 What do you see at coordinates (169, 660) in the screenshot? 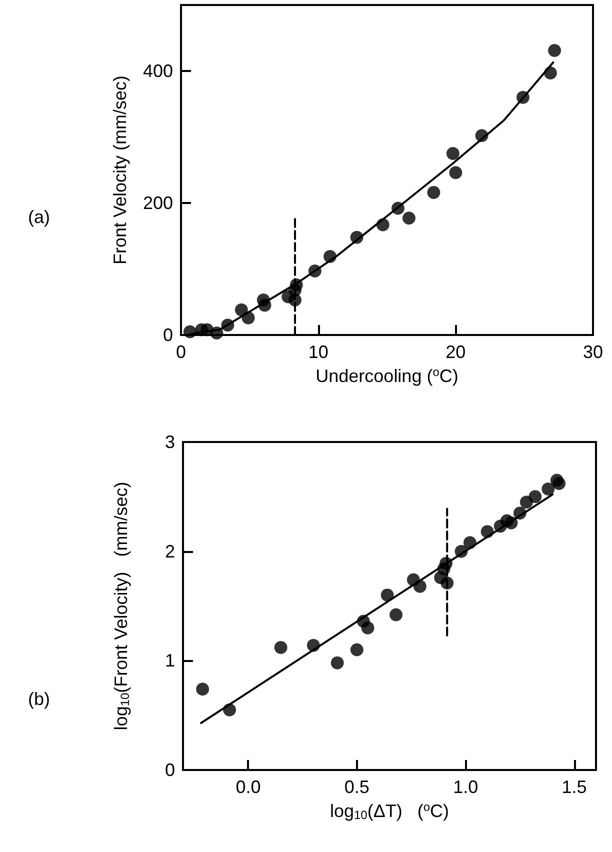
I see `y-tick-label: 1` at bounding box center [169, 660].